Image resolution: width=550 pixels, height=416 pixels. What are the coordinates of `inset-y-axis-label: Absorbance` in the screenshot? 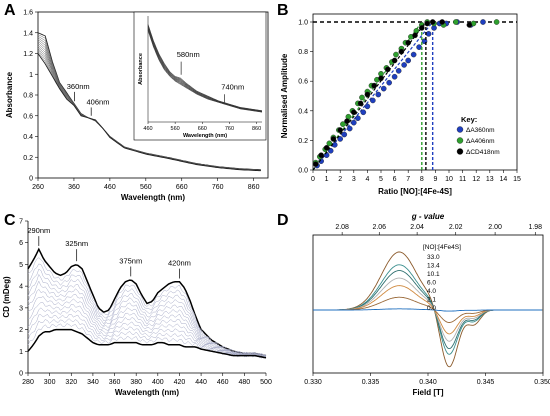 It's located at (141, 69).